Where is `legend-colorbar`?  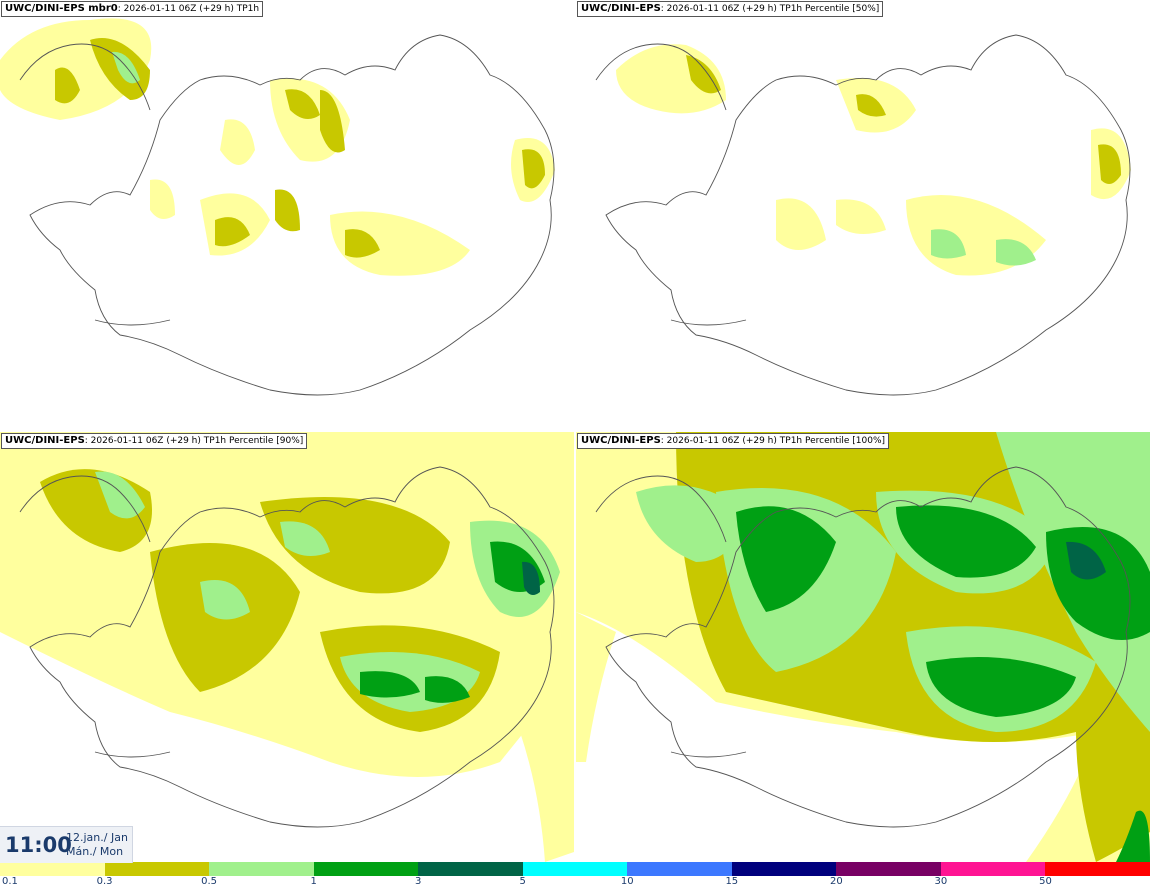 legend-colorbar is located at coordinates (575, 869).